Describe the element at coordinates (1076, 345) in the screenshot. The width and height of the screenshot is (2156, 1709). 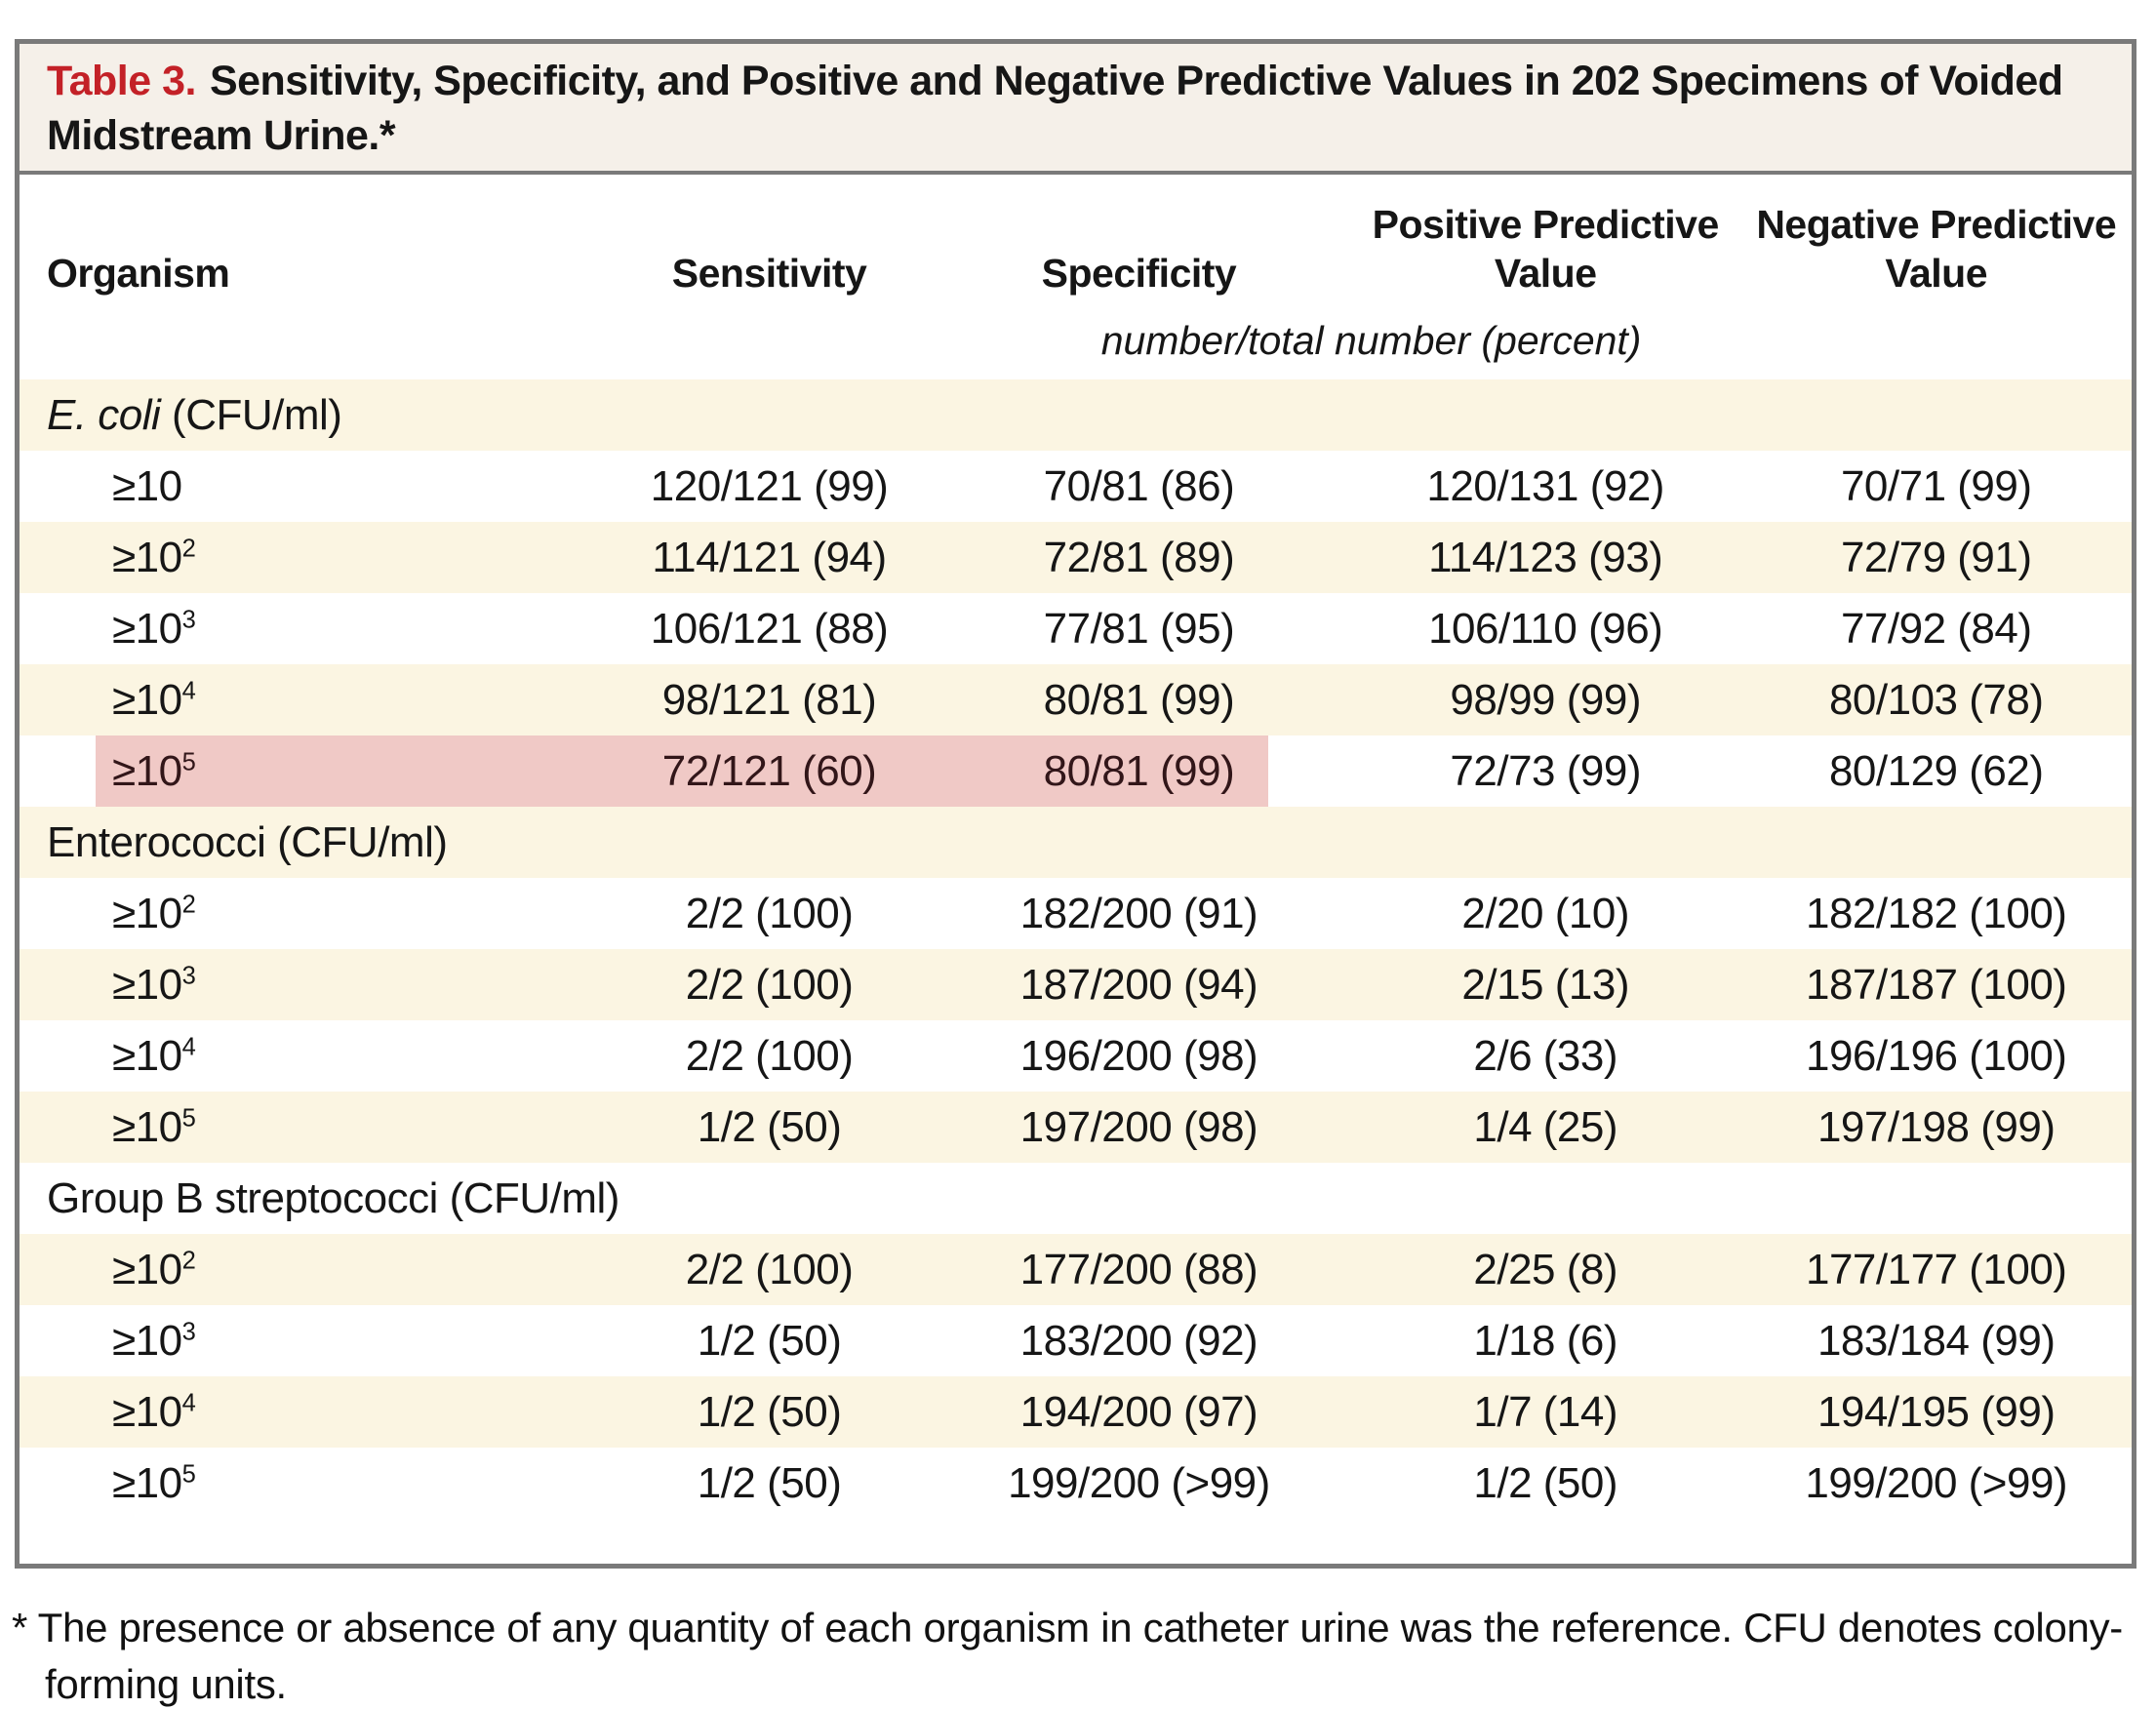
I see `units-row: number/total number (percent)` at that location.